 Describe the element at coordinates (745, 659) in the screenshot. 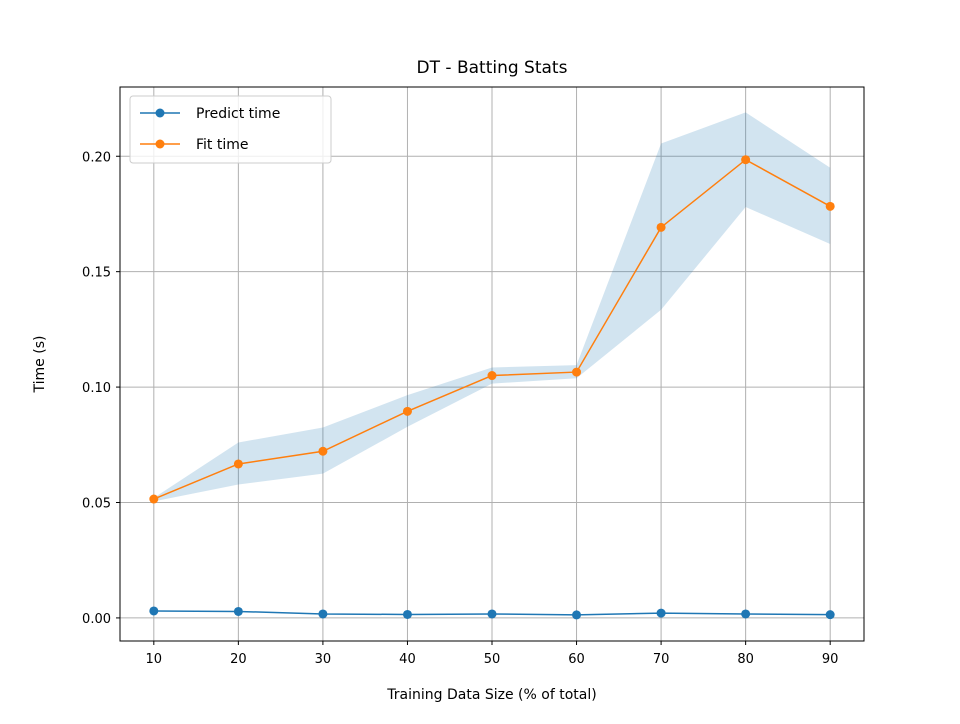

I see `x-tick-label: 80` at that location.